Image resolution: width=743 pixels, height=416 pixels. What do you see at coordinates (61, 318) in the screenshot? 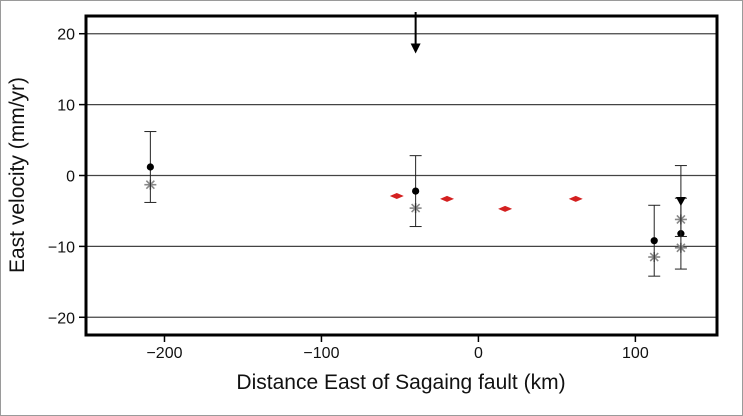
I see `y-tick-label: −20` at bounding box center [61, 318].